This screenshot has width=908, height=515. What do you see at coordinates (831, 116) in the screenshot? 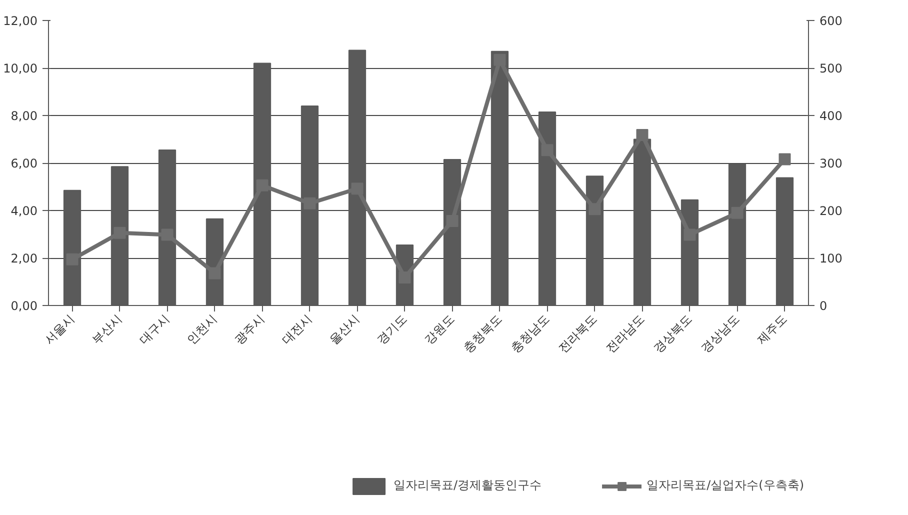
I see `y2-tick-label: 400` at bounding box center [831, 116].